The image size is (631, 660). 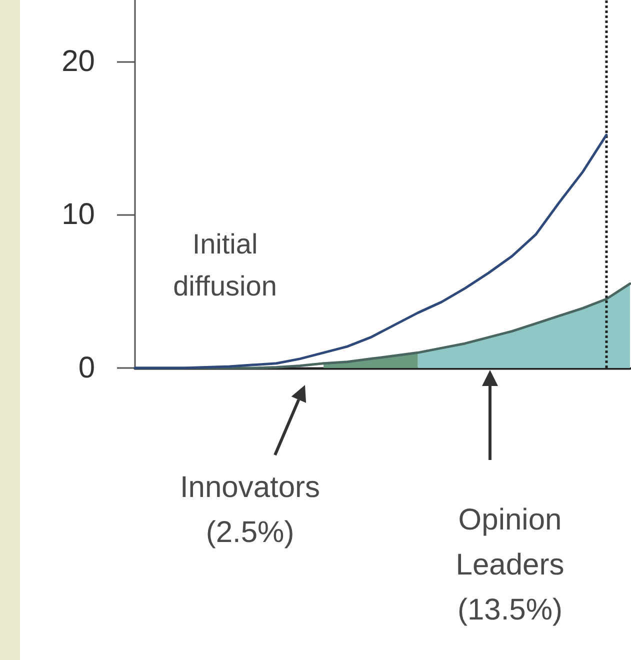 What do you see at coordinates (250, 510) in the screenshot?
I see `text: Innovators (2.5%)` at bounding box center [250, 510].